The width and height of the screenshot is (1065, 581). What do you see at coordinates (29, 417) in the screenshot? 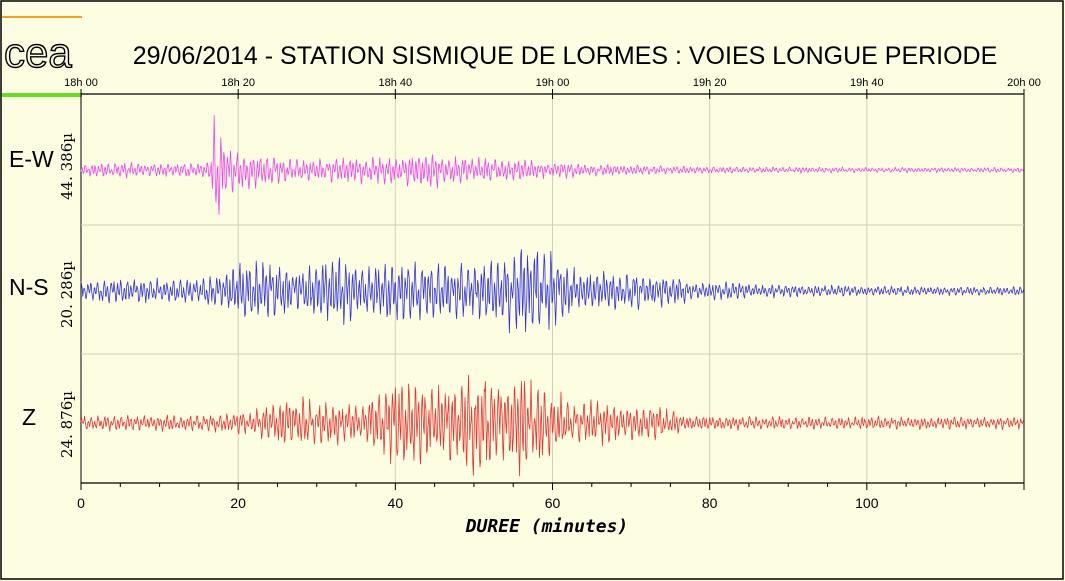
I see `channel-label-z: Z` at bounding box center [29, 417].